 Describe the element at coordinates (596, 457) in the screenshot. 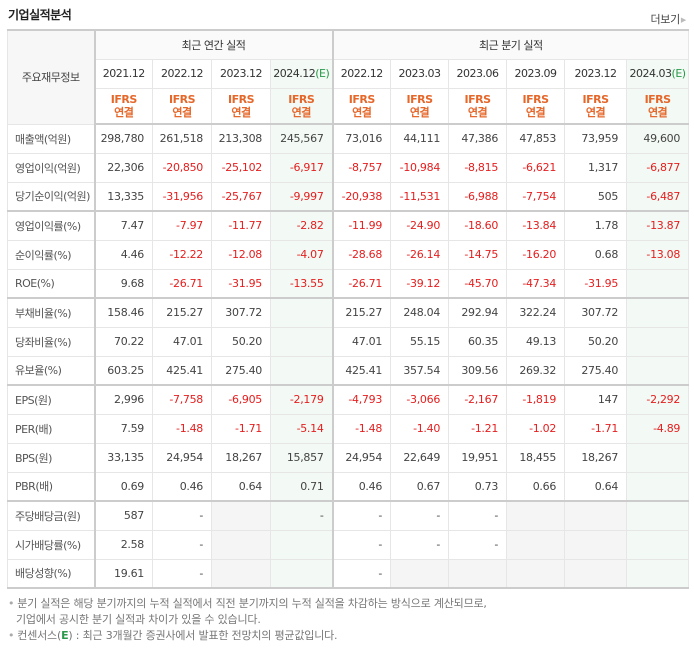

I see `value-cell: 18,267` at that location.